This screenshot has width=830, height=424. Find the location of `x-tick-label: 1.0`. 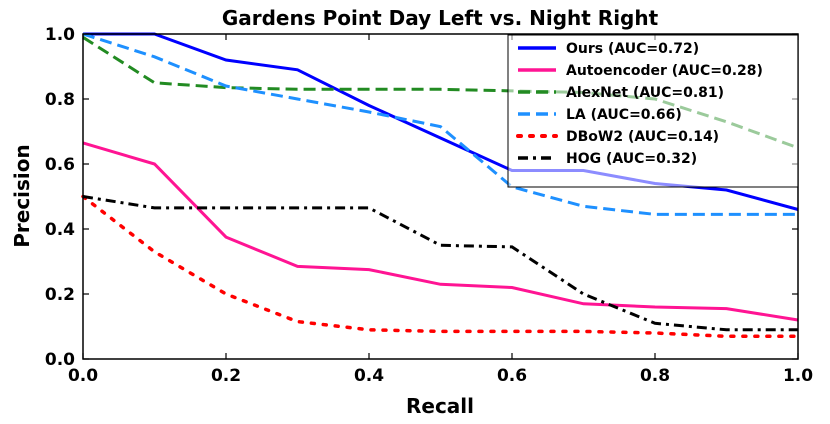

x-tick-label: 1.0 is located at coordinates (798, 376).